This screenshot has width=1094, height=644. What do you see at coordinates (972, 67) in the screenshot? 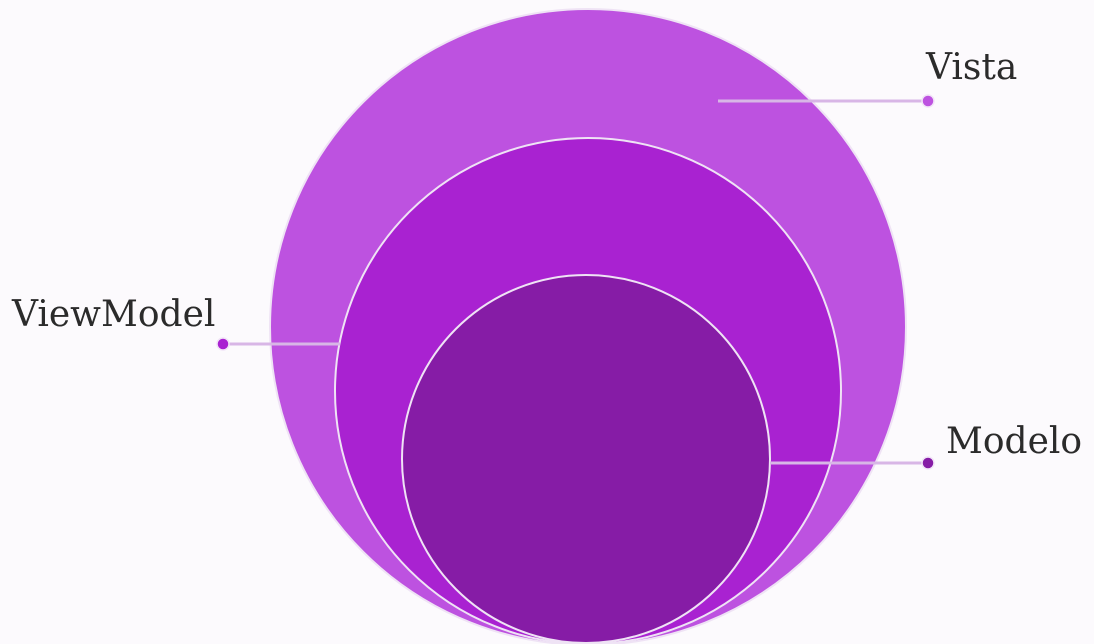
I see `label-vista: Vista` at bounding box center [972, 67].